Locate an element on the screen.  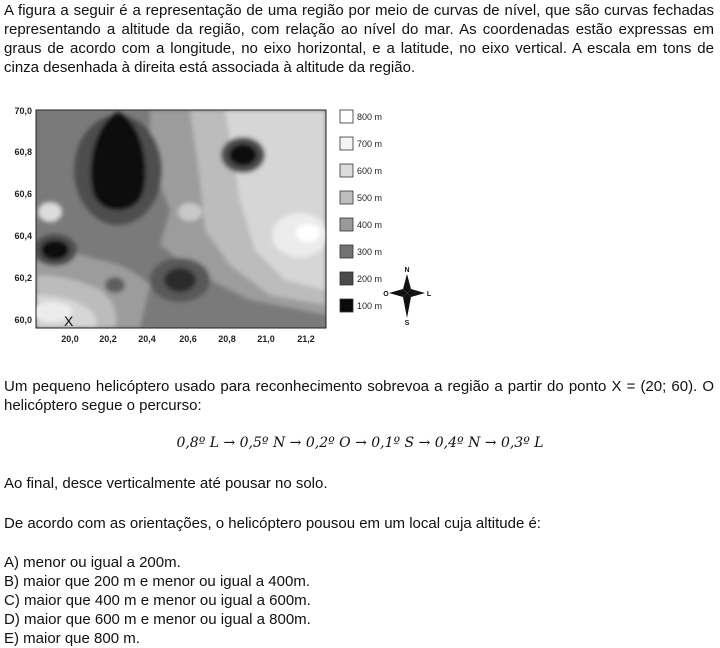
legend-label-400: 400 m is located at coordinates (369, 225).